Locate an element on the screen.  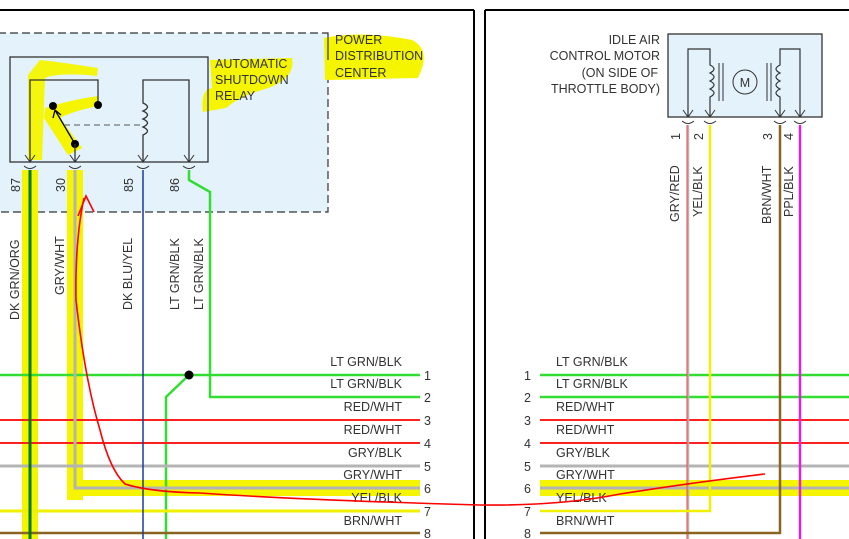
pin-85: 85 is located at coordinates (129, 185).